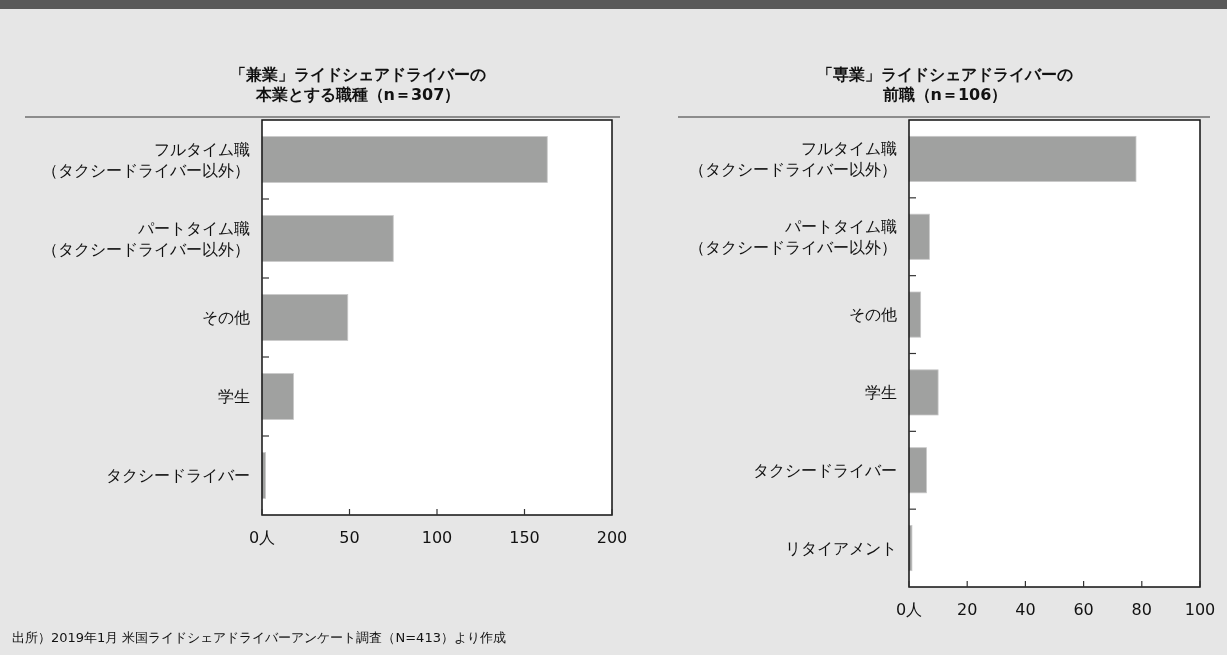  What do you see at coordinates (612, 537) in the screenshot?
I see `x-tick-label: 200` at bounding box center [612, 537].